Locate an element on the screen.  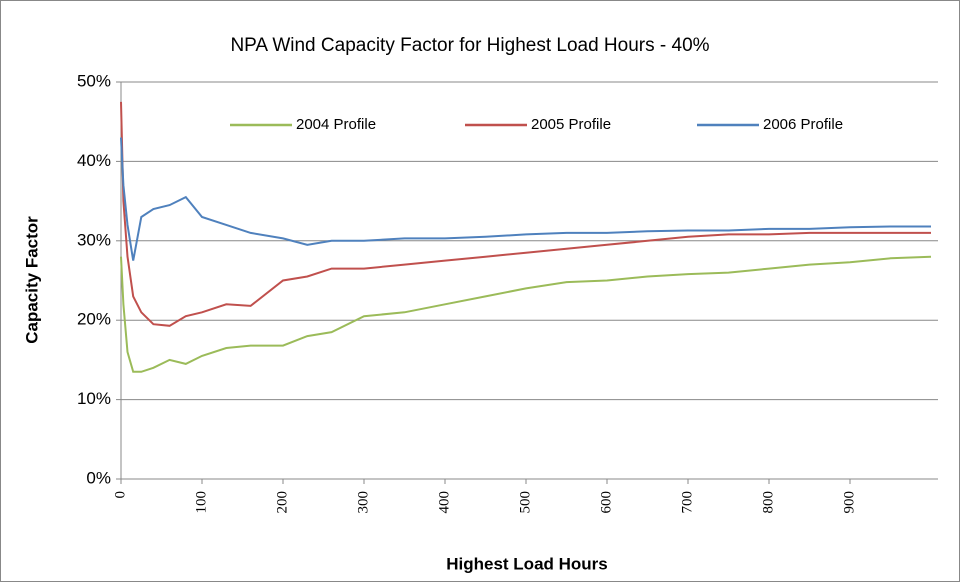
x-tick-label: 100 is located at coordinates (201, 502).